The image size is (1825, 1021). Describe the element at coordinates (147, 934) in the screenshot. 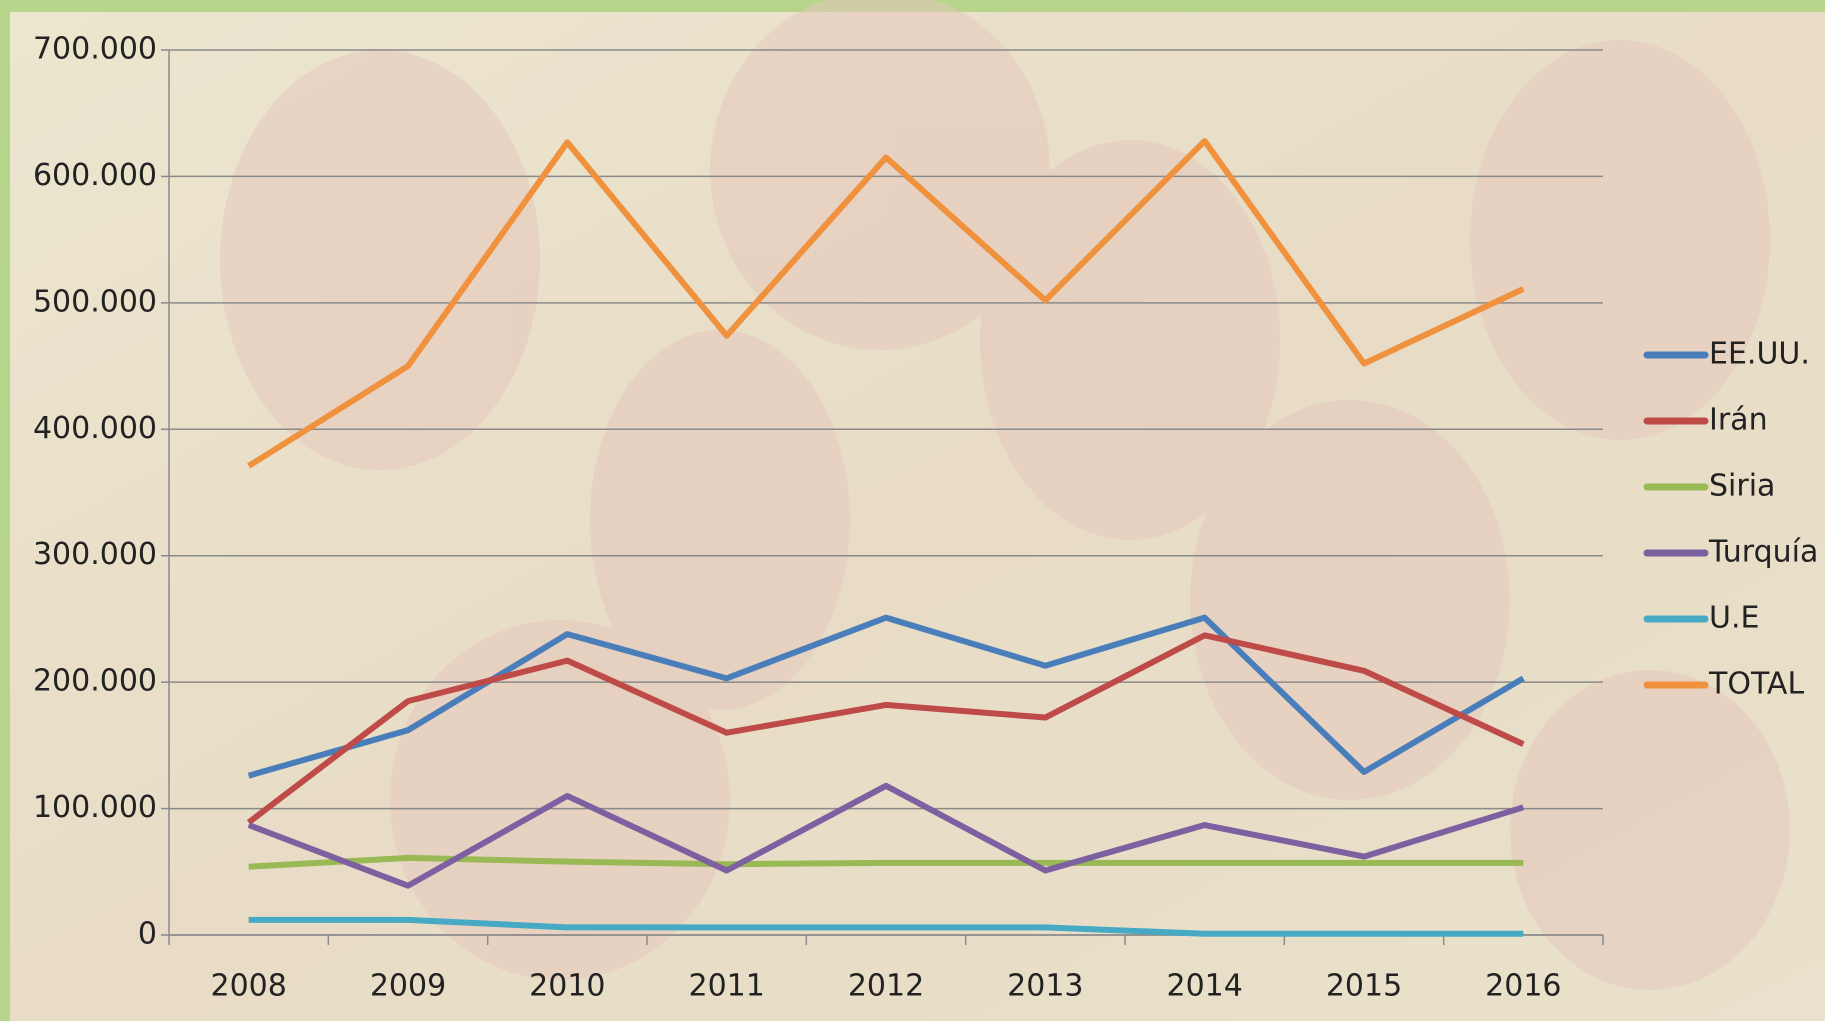

I see `y-tick-label: 0` at that location.